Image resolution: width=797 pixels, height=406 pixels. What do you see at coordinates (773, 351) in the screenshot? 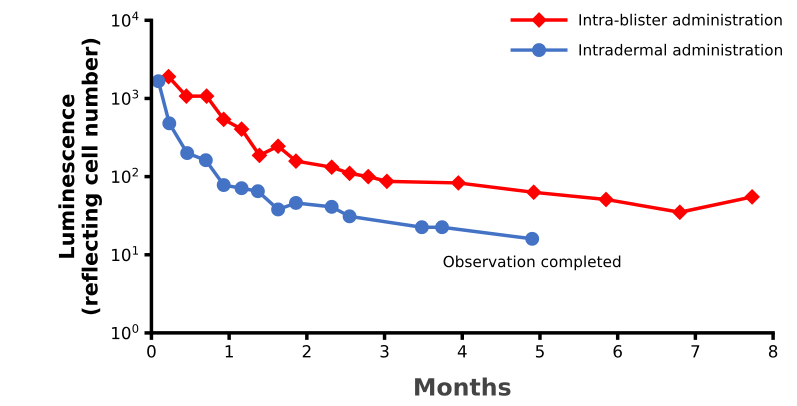
I see `x-tick-label: 8` at bounding box center [773, 351].